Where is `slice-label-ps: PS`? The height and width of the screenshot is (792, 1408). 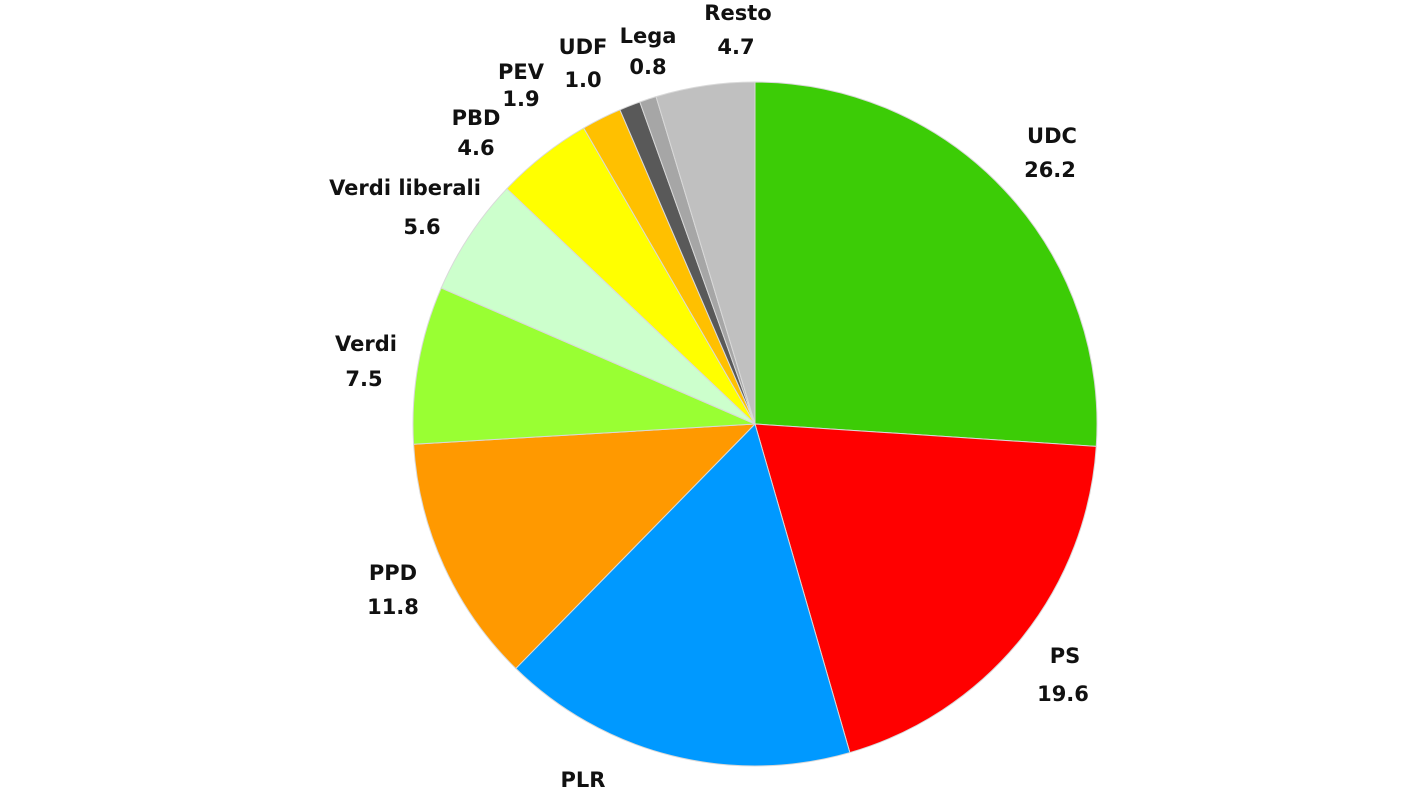
slice-label-ps: PS is located at coordinates (1065, 656).